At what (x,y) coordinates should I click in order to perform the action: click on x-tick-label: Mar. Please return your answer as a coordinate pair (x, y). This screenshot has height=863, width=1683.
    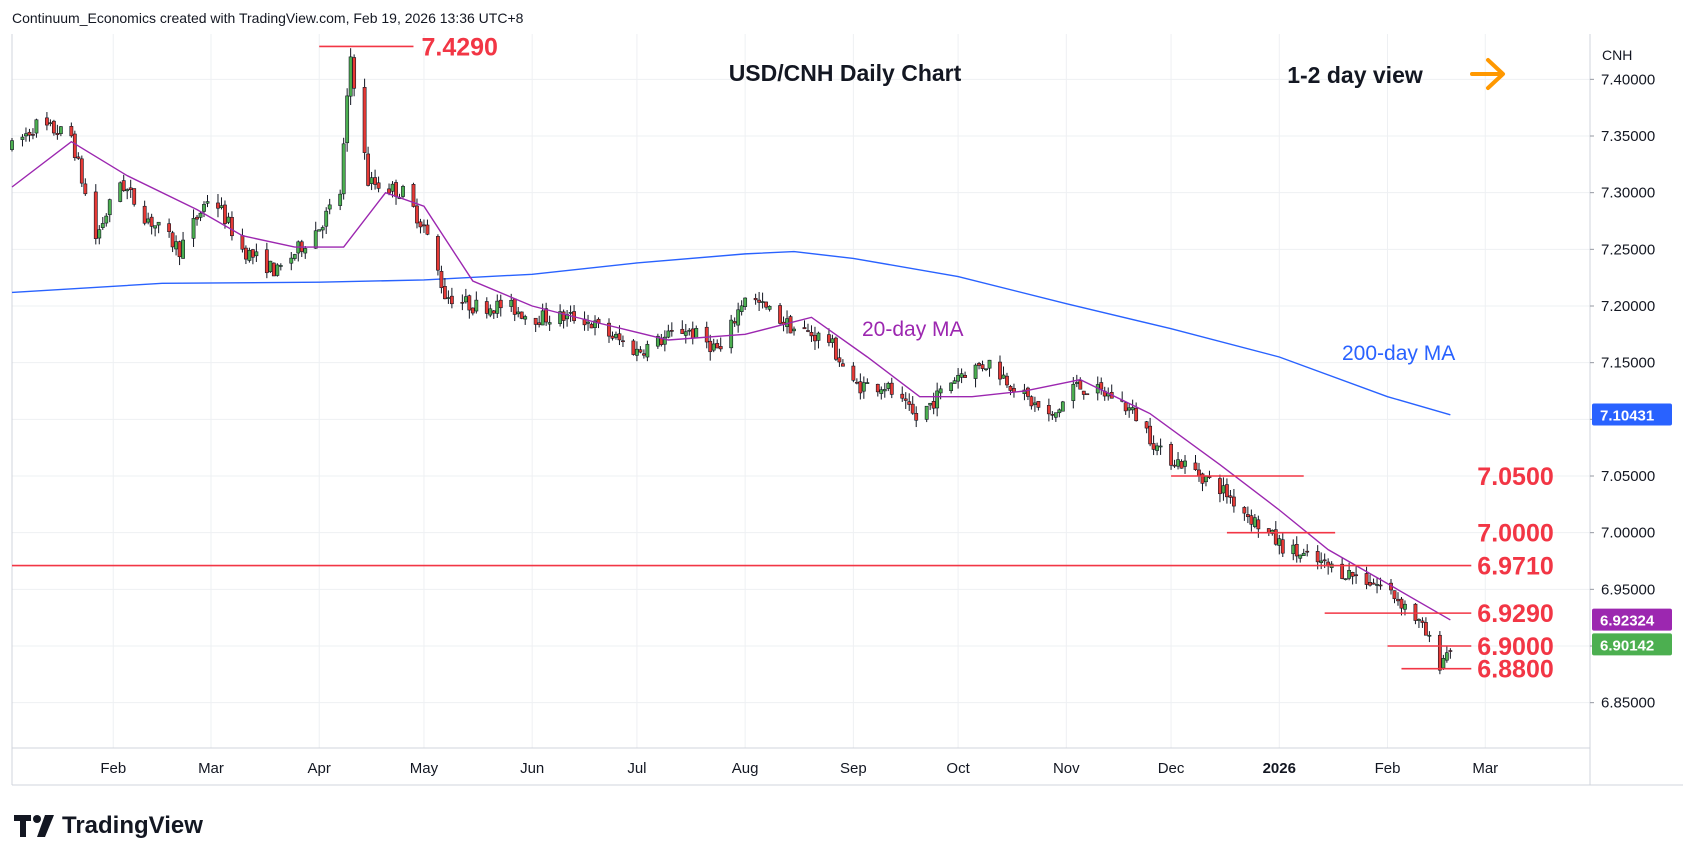
    Looking at the image, I should click on (1485, 768).